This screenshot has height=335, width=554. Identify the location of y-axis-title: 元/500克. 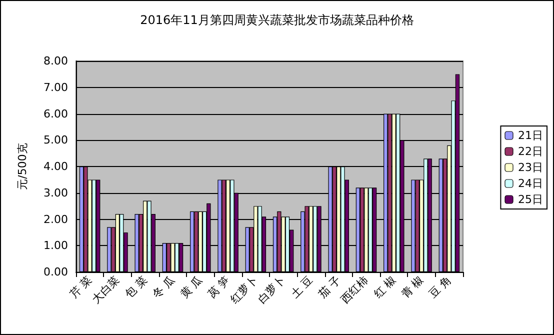
(22, 166).